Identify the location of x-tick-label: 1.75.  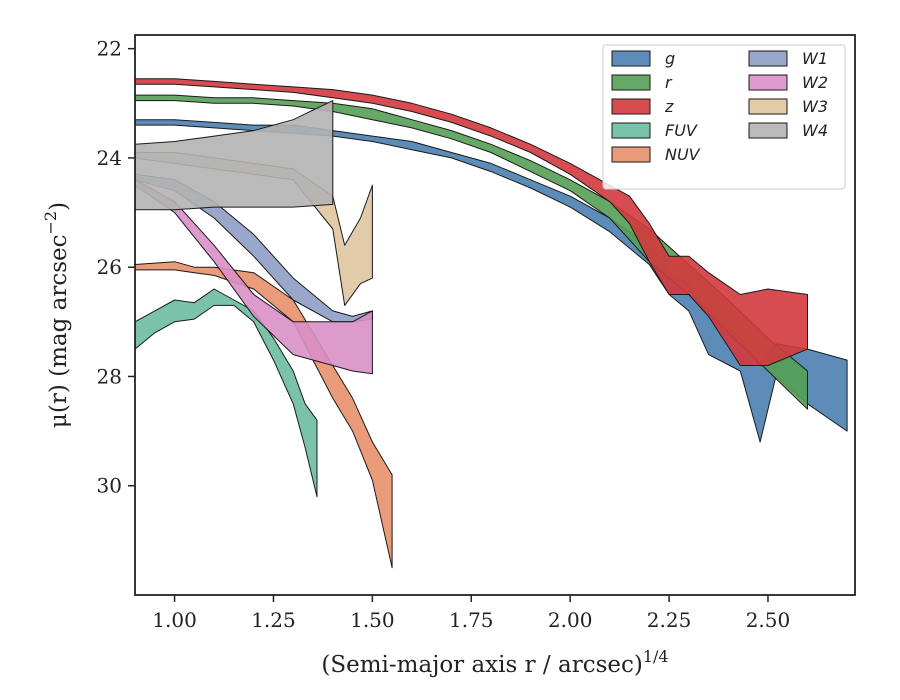
(471, 620).